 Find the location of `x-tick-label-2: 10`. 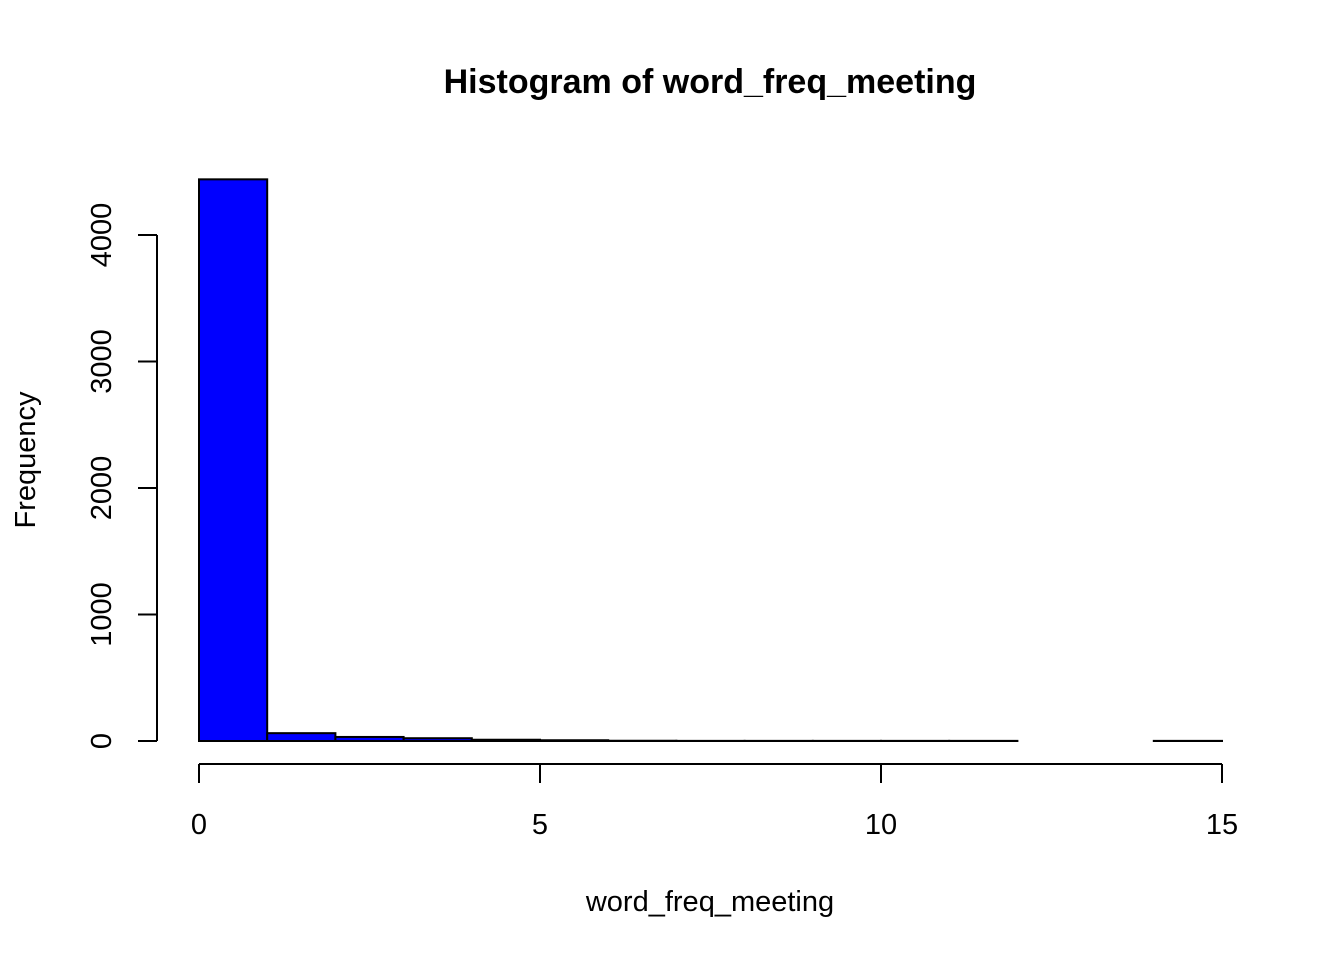

x-tick-label-2: 10 is located at coordinates (881, 825).